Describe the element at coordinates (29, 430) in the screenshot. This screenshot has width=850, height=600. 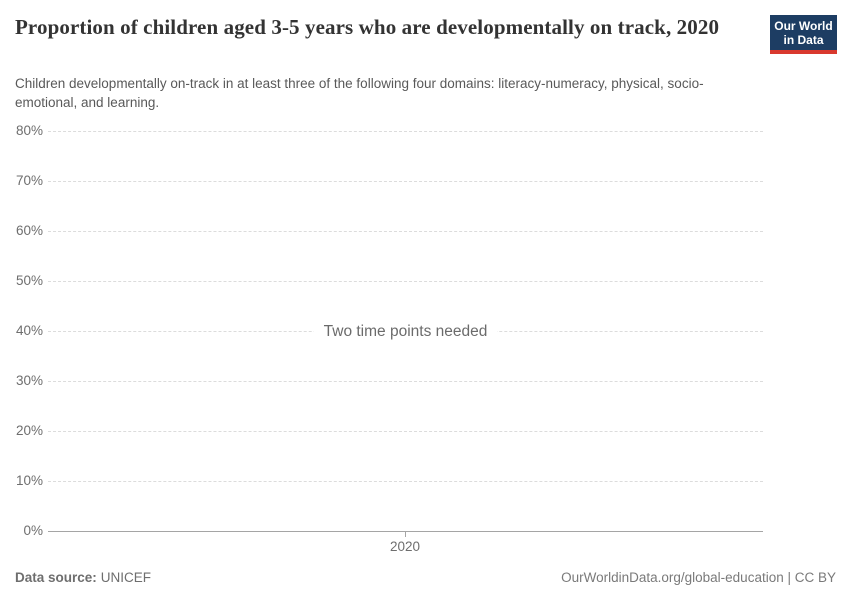
I see `y-axis-tick-label: 20%` at that location.